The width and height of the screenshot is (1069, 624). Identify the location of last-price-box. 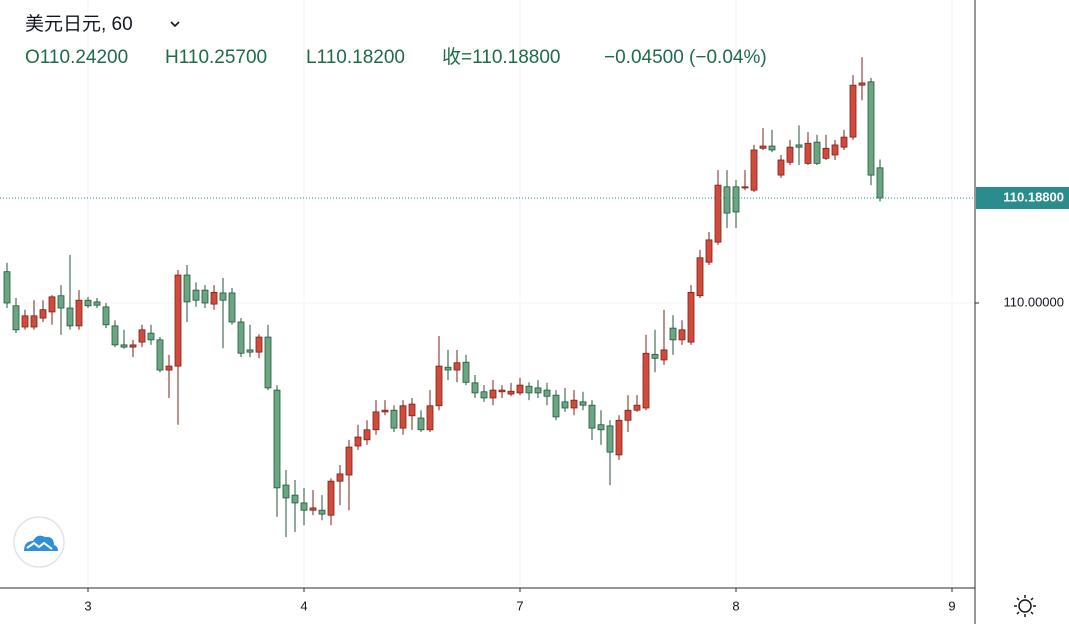
(1022, 197).